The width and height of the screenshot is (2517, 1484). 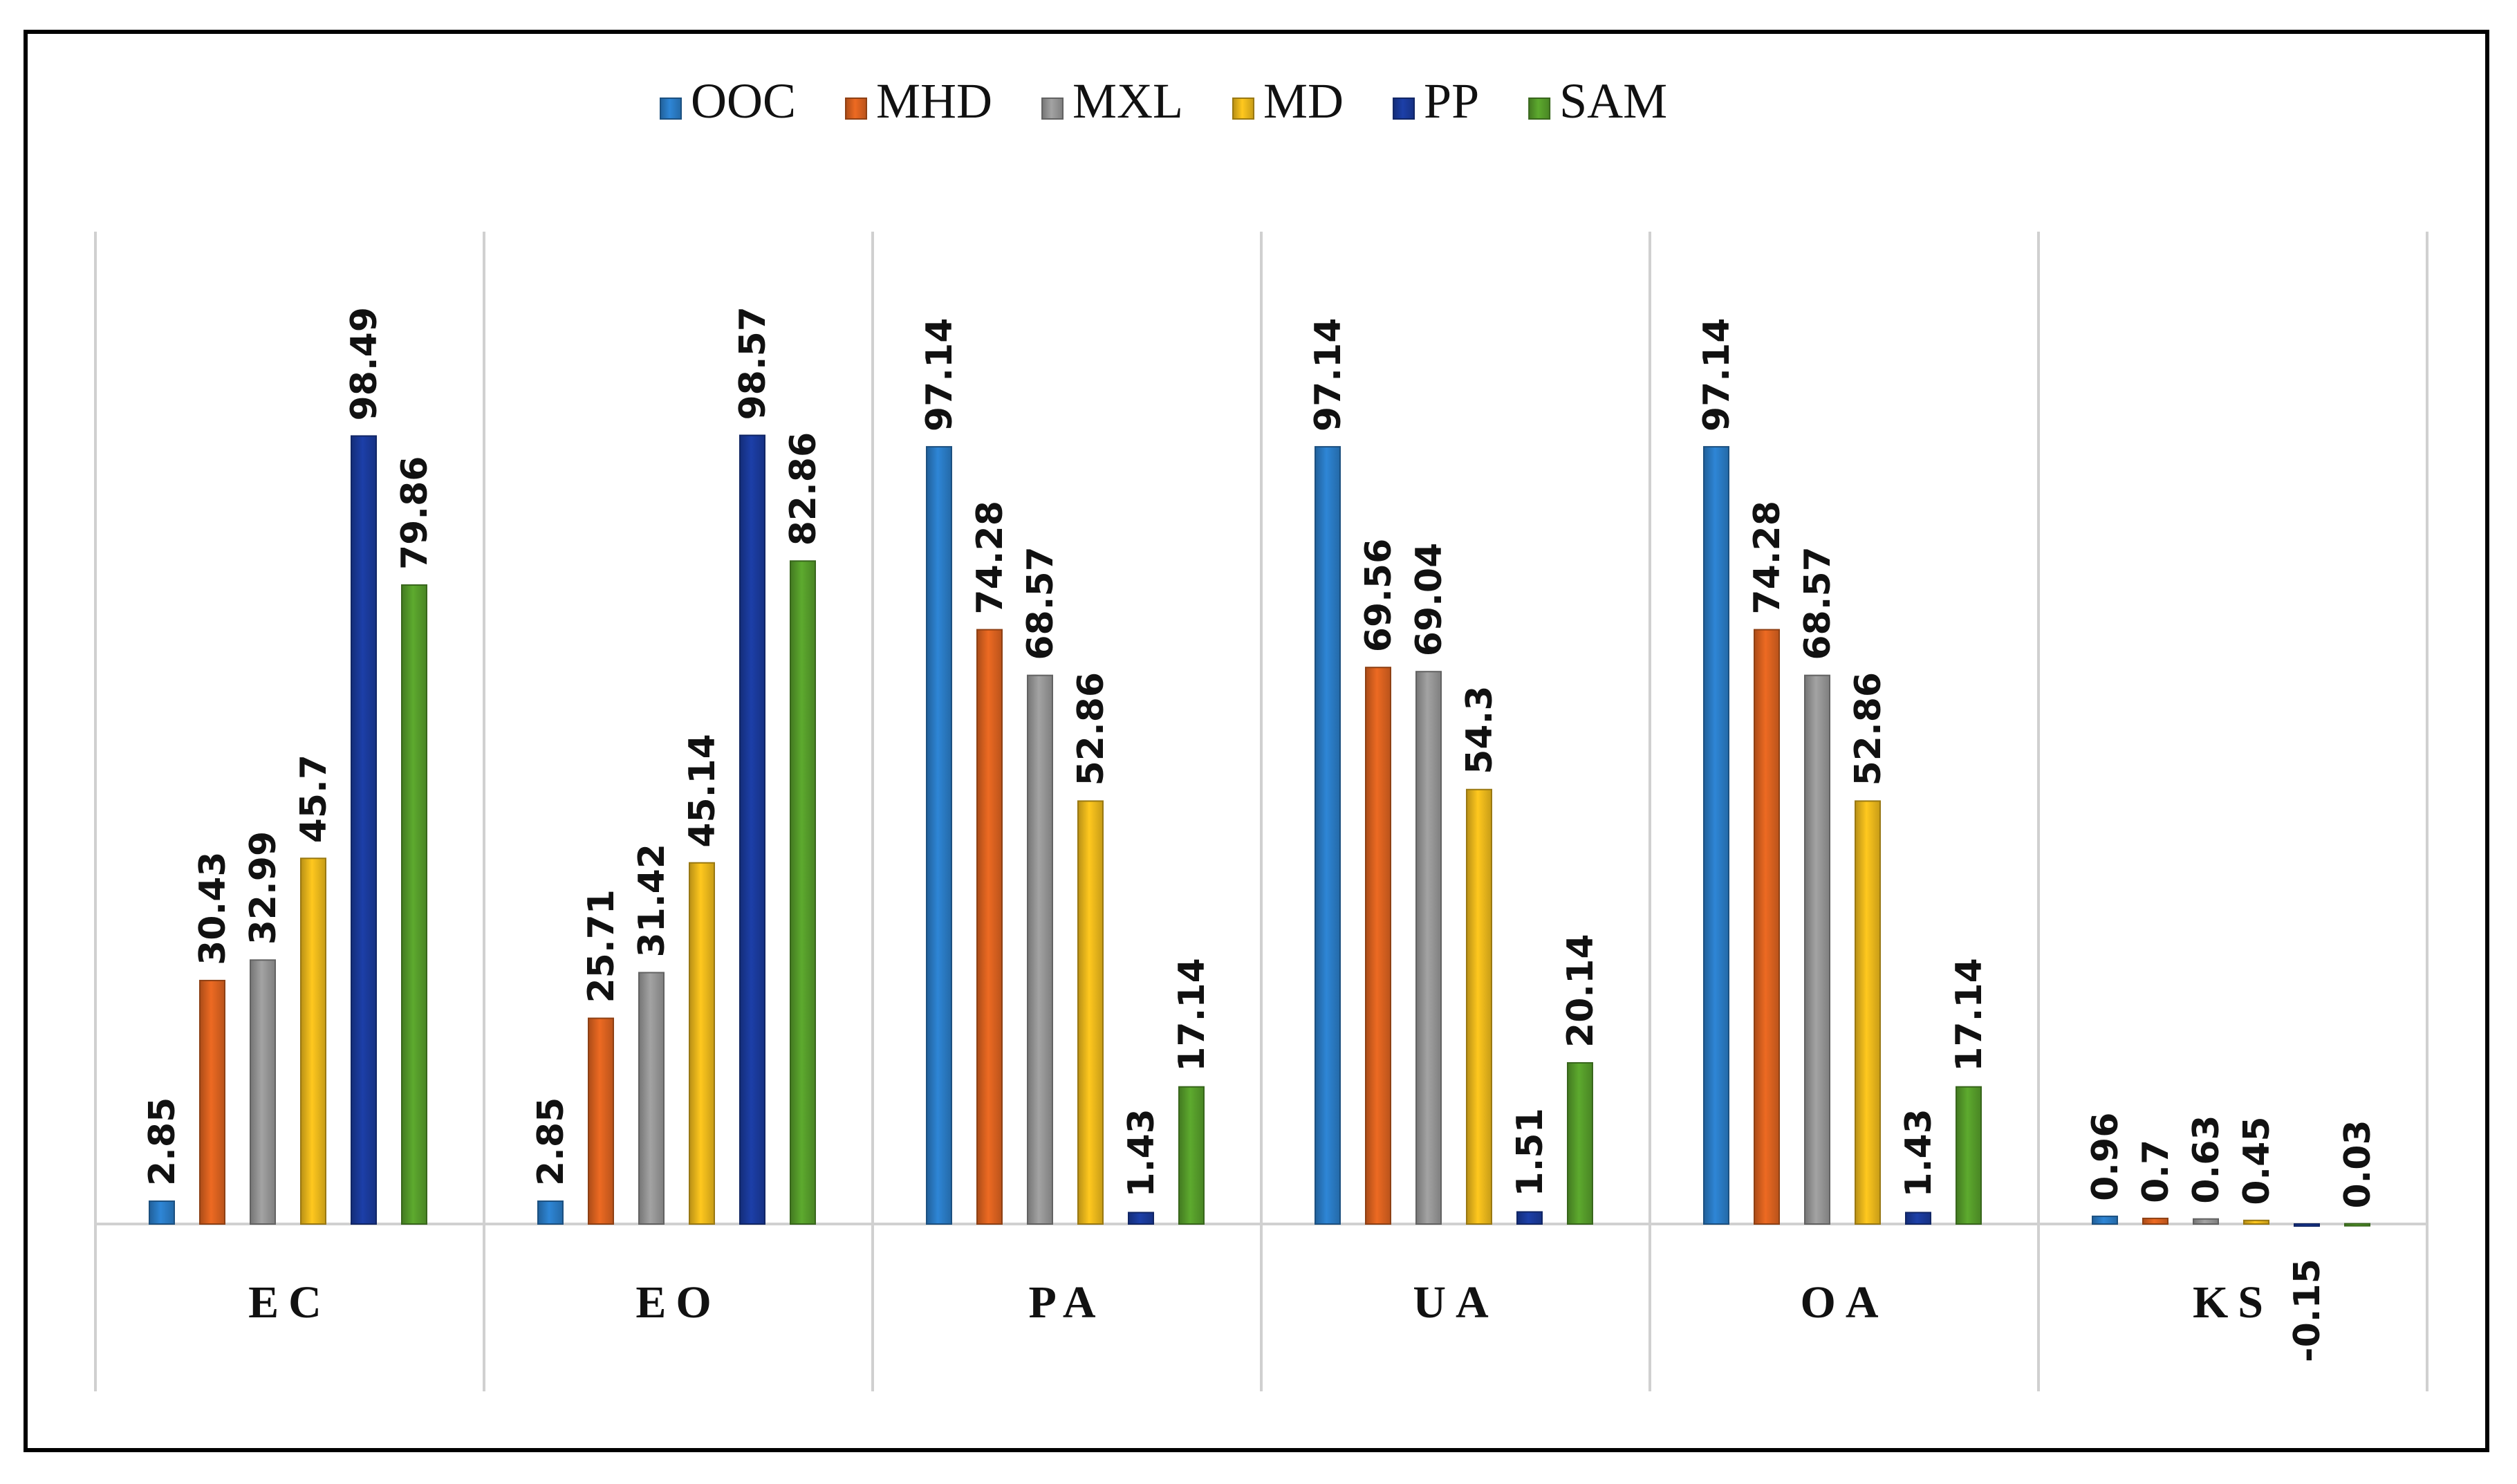 I want to click on legend-item-sam: SAM, so click(x=1597, y=101).